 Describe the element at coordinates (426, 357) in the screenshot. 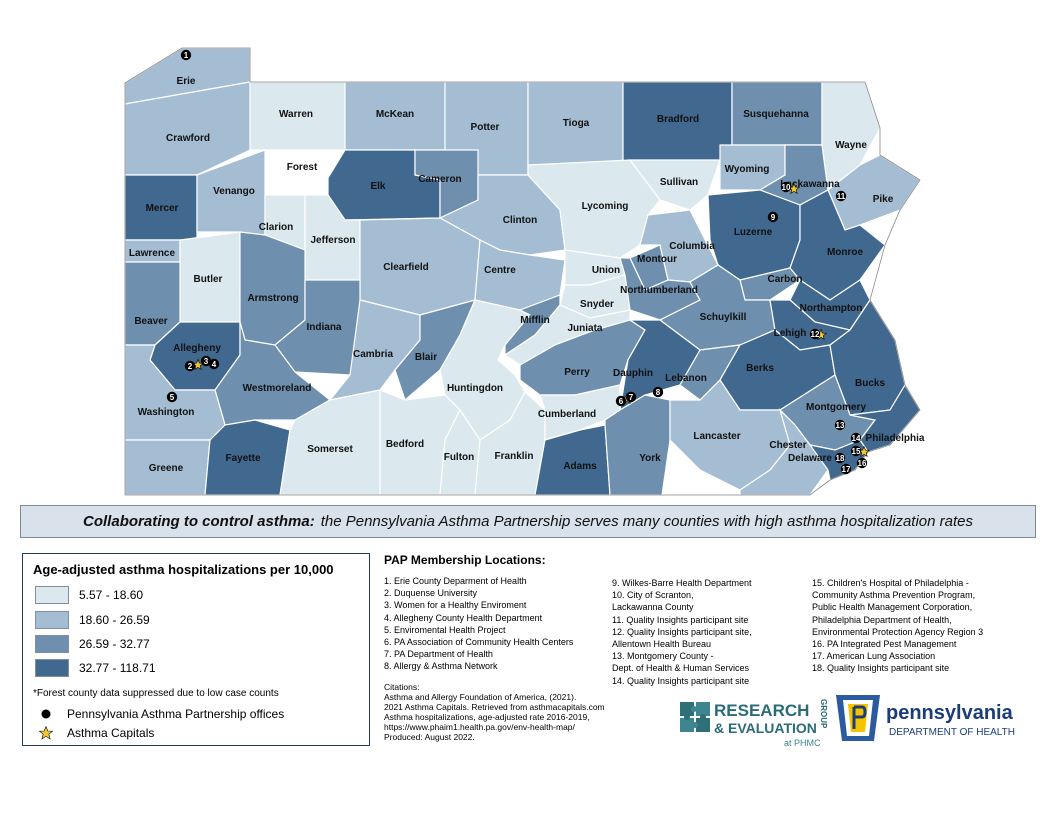

I see `county-label-blair: Blair` at that location.